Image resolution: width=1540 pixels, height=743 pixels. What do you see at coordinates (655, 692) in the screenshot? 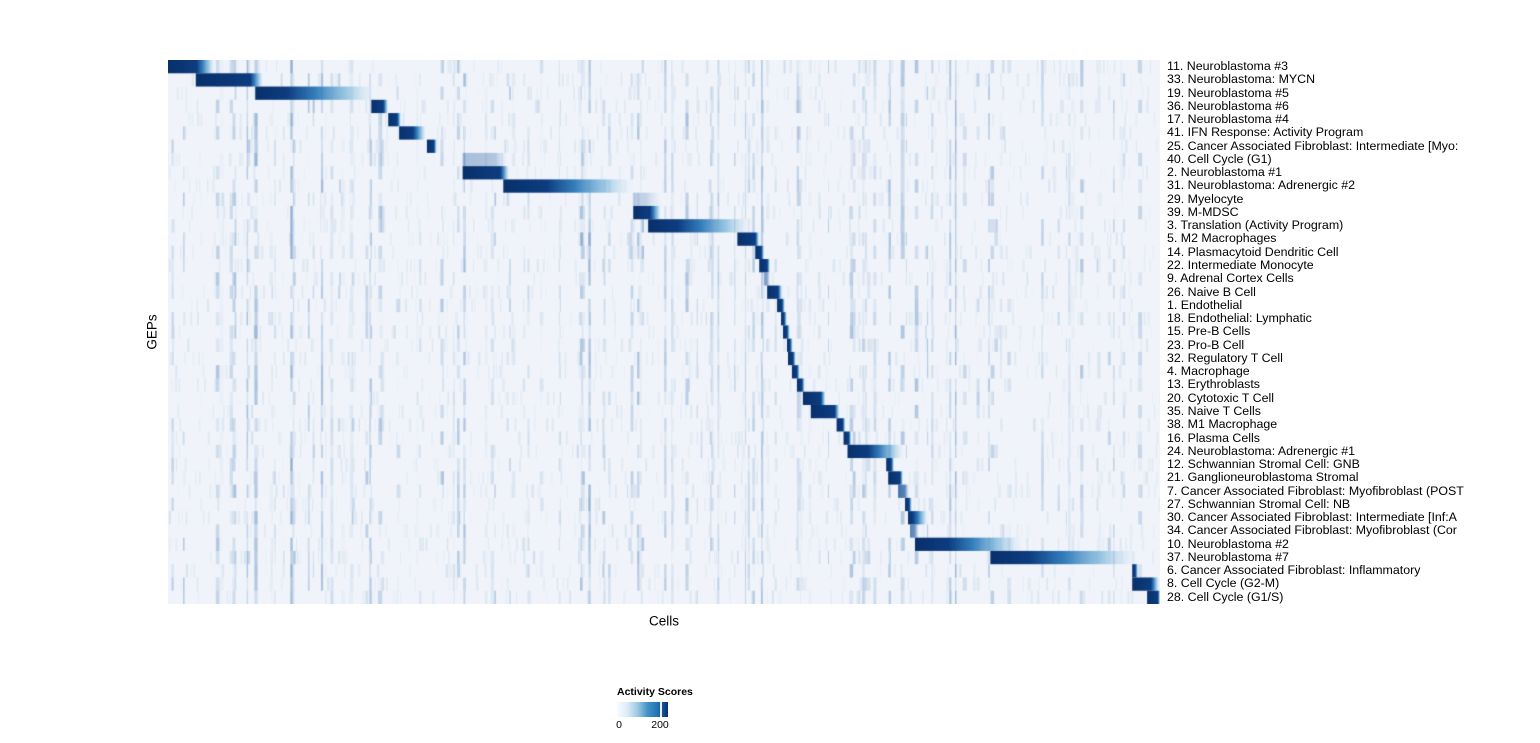
I see `legend-title: Activity Scores` at bounding box center [655, 692].